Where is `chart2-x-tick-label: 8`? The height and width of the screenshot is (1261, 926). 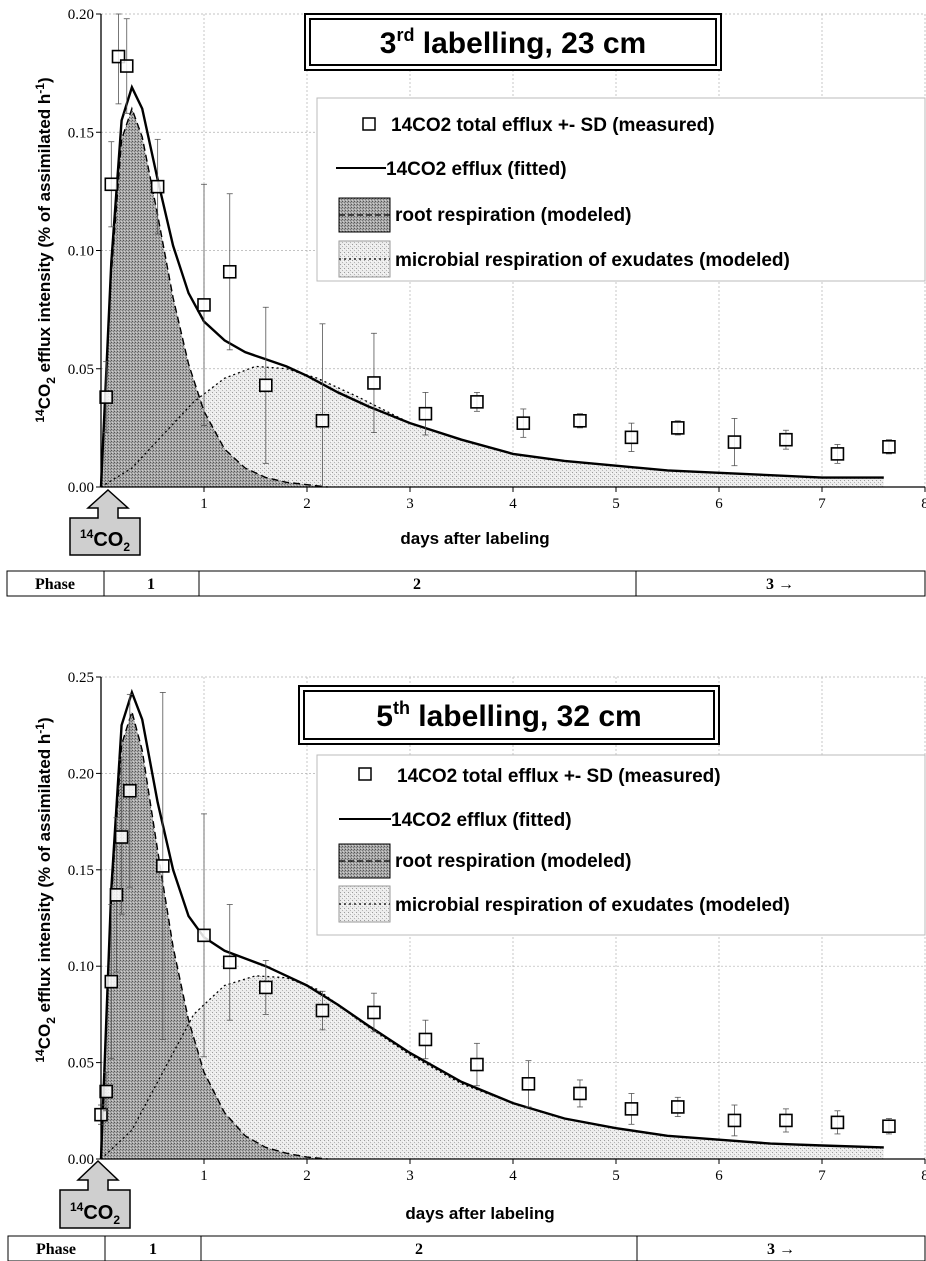
chart2-x-tick-label: 8 is located at coordinates (923, 1176).